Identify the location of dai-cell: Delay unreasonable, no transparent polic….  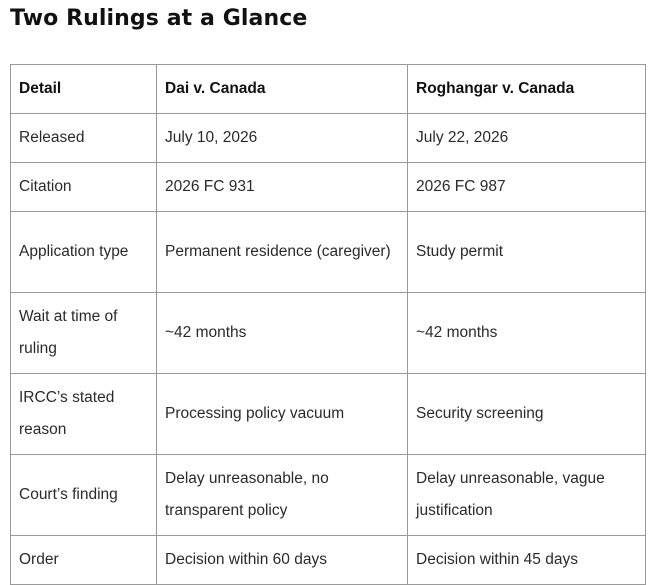
(282, 495).